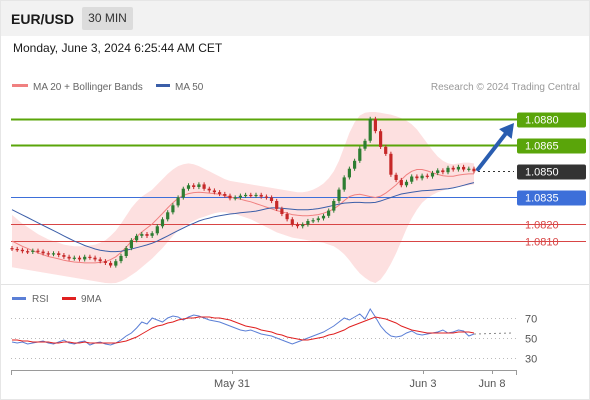 This screenshot has height=400, width=590. What do you see at coordinates (531, 320) in the screenshot?
I see `rsi-tick-label-70: 70` at bounding box center [531, 320].